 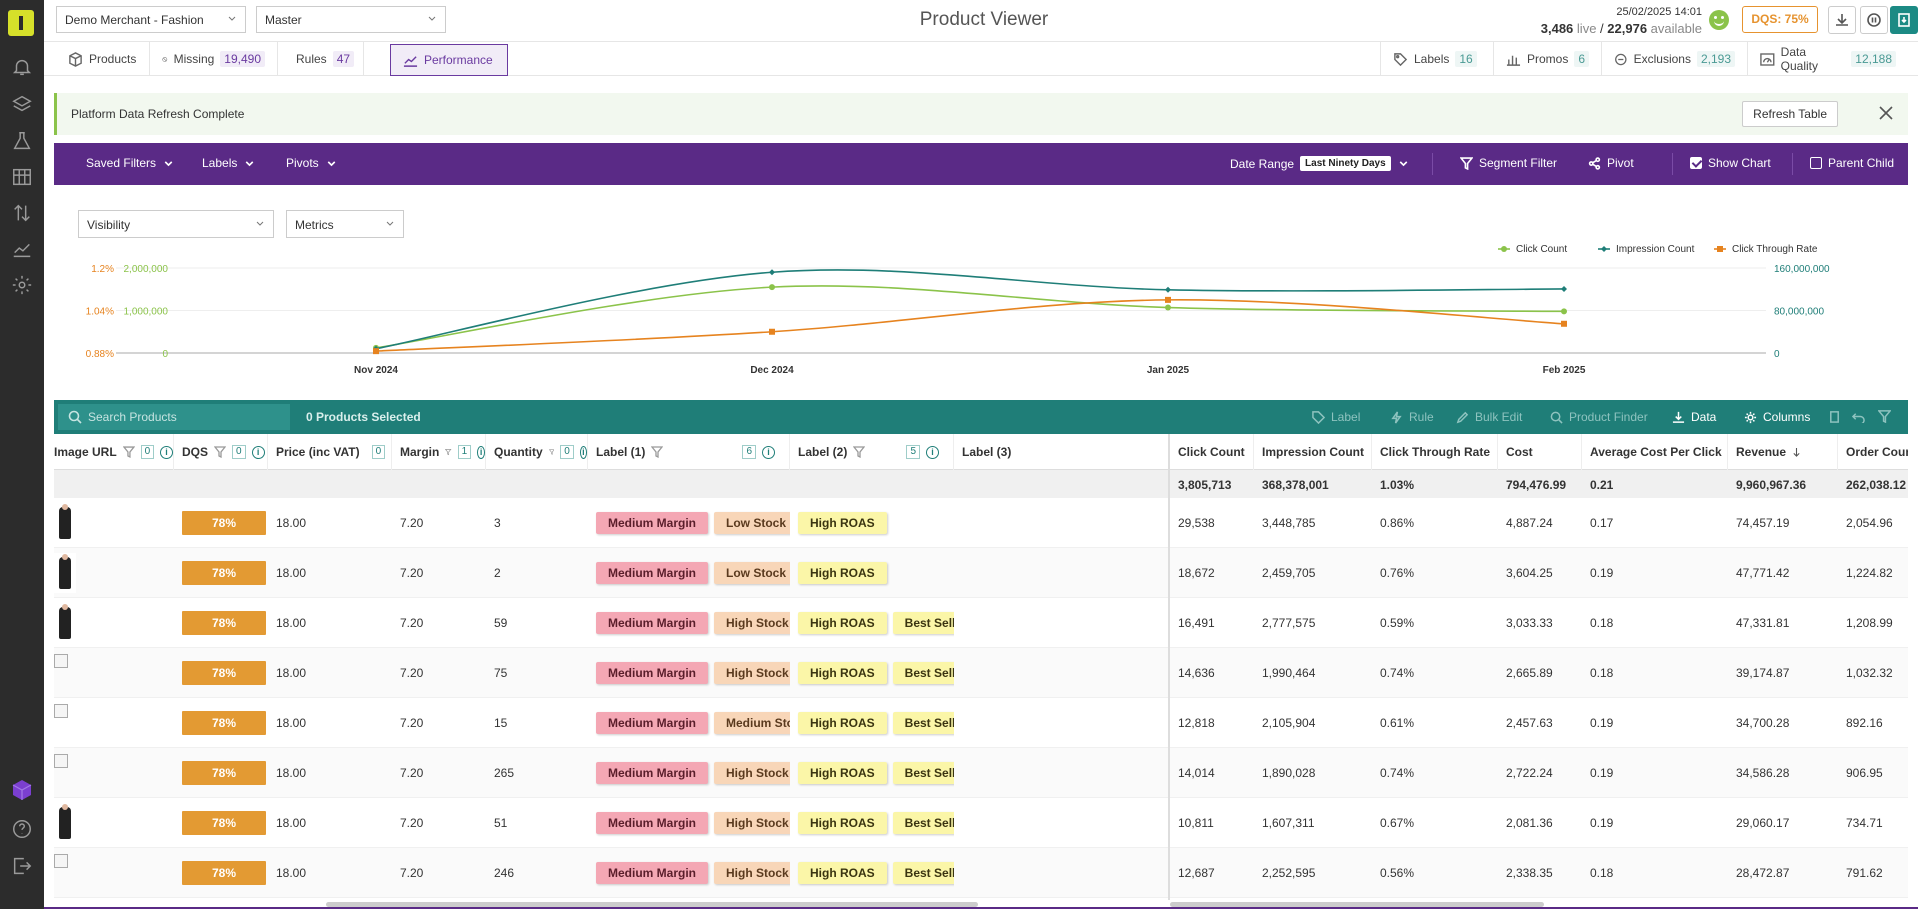 What do you see at coordinates (345, 224) in the screenshot?
I see `metrics-select: Metrics` at bounding box center [345, 224].